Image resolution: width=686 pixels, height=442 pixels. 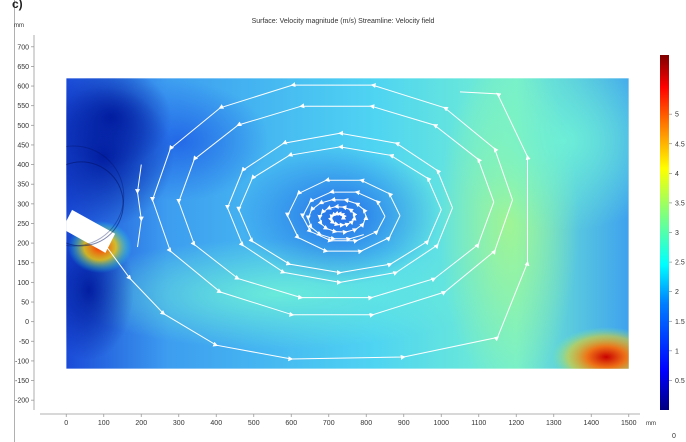 What do you see at coordinates (19, 26) in the screenshot?
I see `y-unit-label: mm` at bounding box center [19, 26].